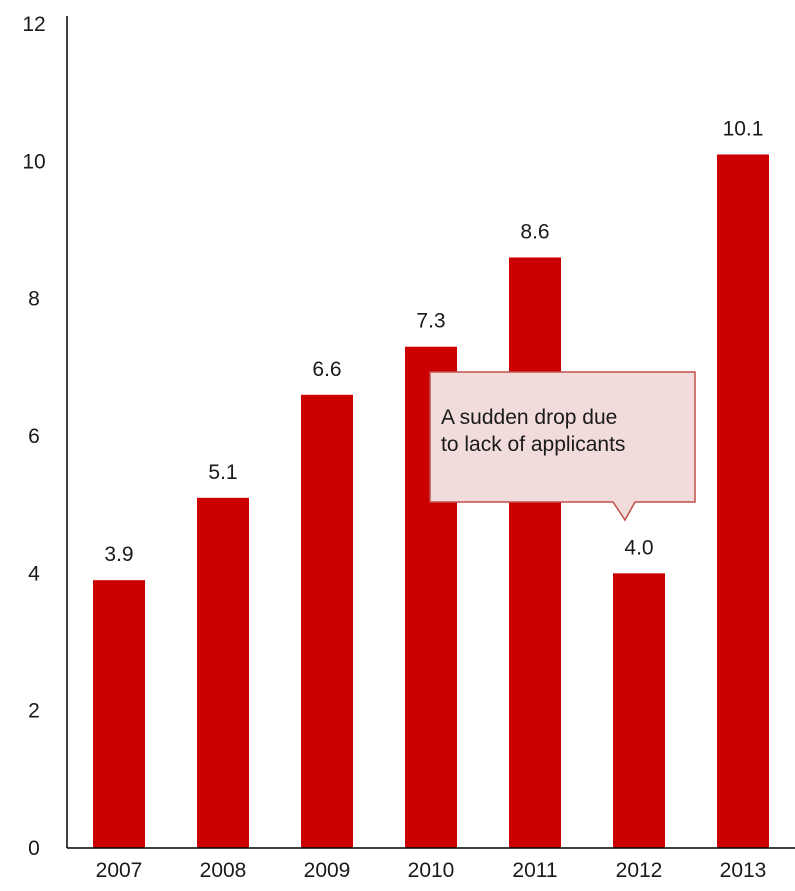  Describe the element at coordinates (33, 24) in the screenshot. I see `y-tick-label: 12` at that location.